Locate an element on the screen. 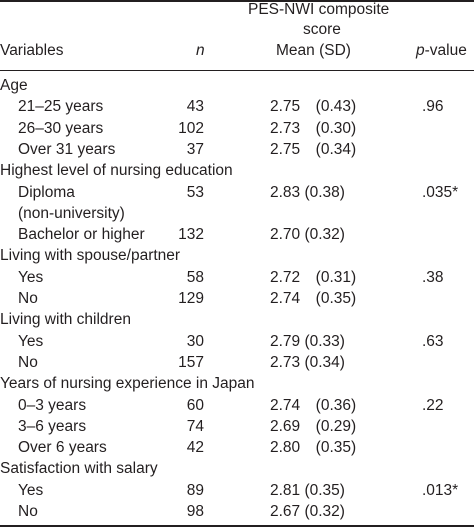 The image size is (474, 527). row-label: Living with spouse/partner is located at coordinates (90, 256).